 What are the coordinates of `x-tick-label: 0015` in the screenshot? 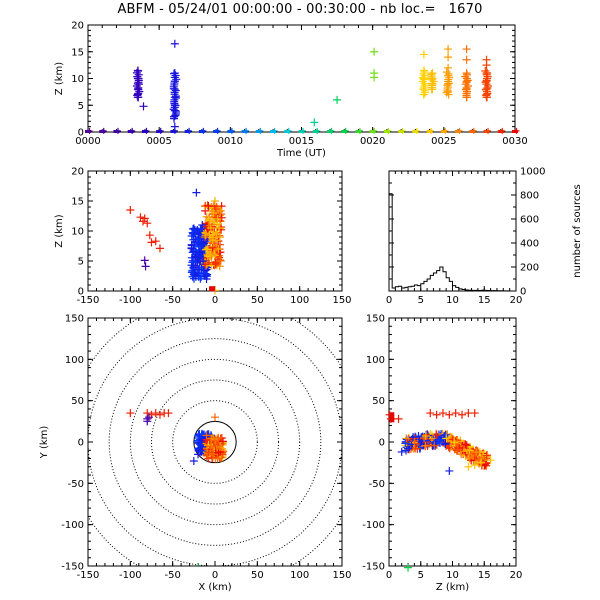 It's located at (301, 141).